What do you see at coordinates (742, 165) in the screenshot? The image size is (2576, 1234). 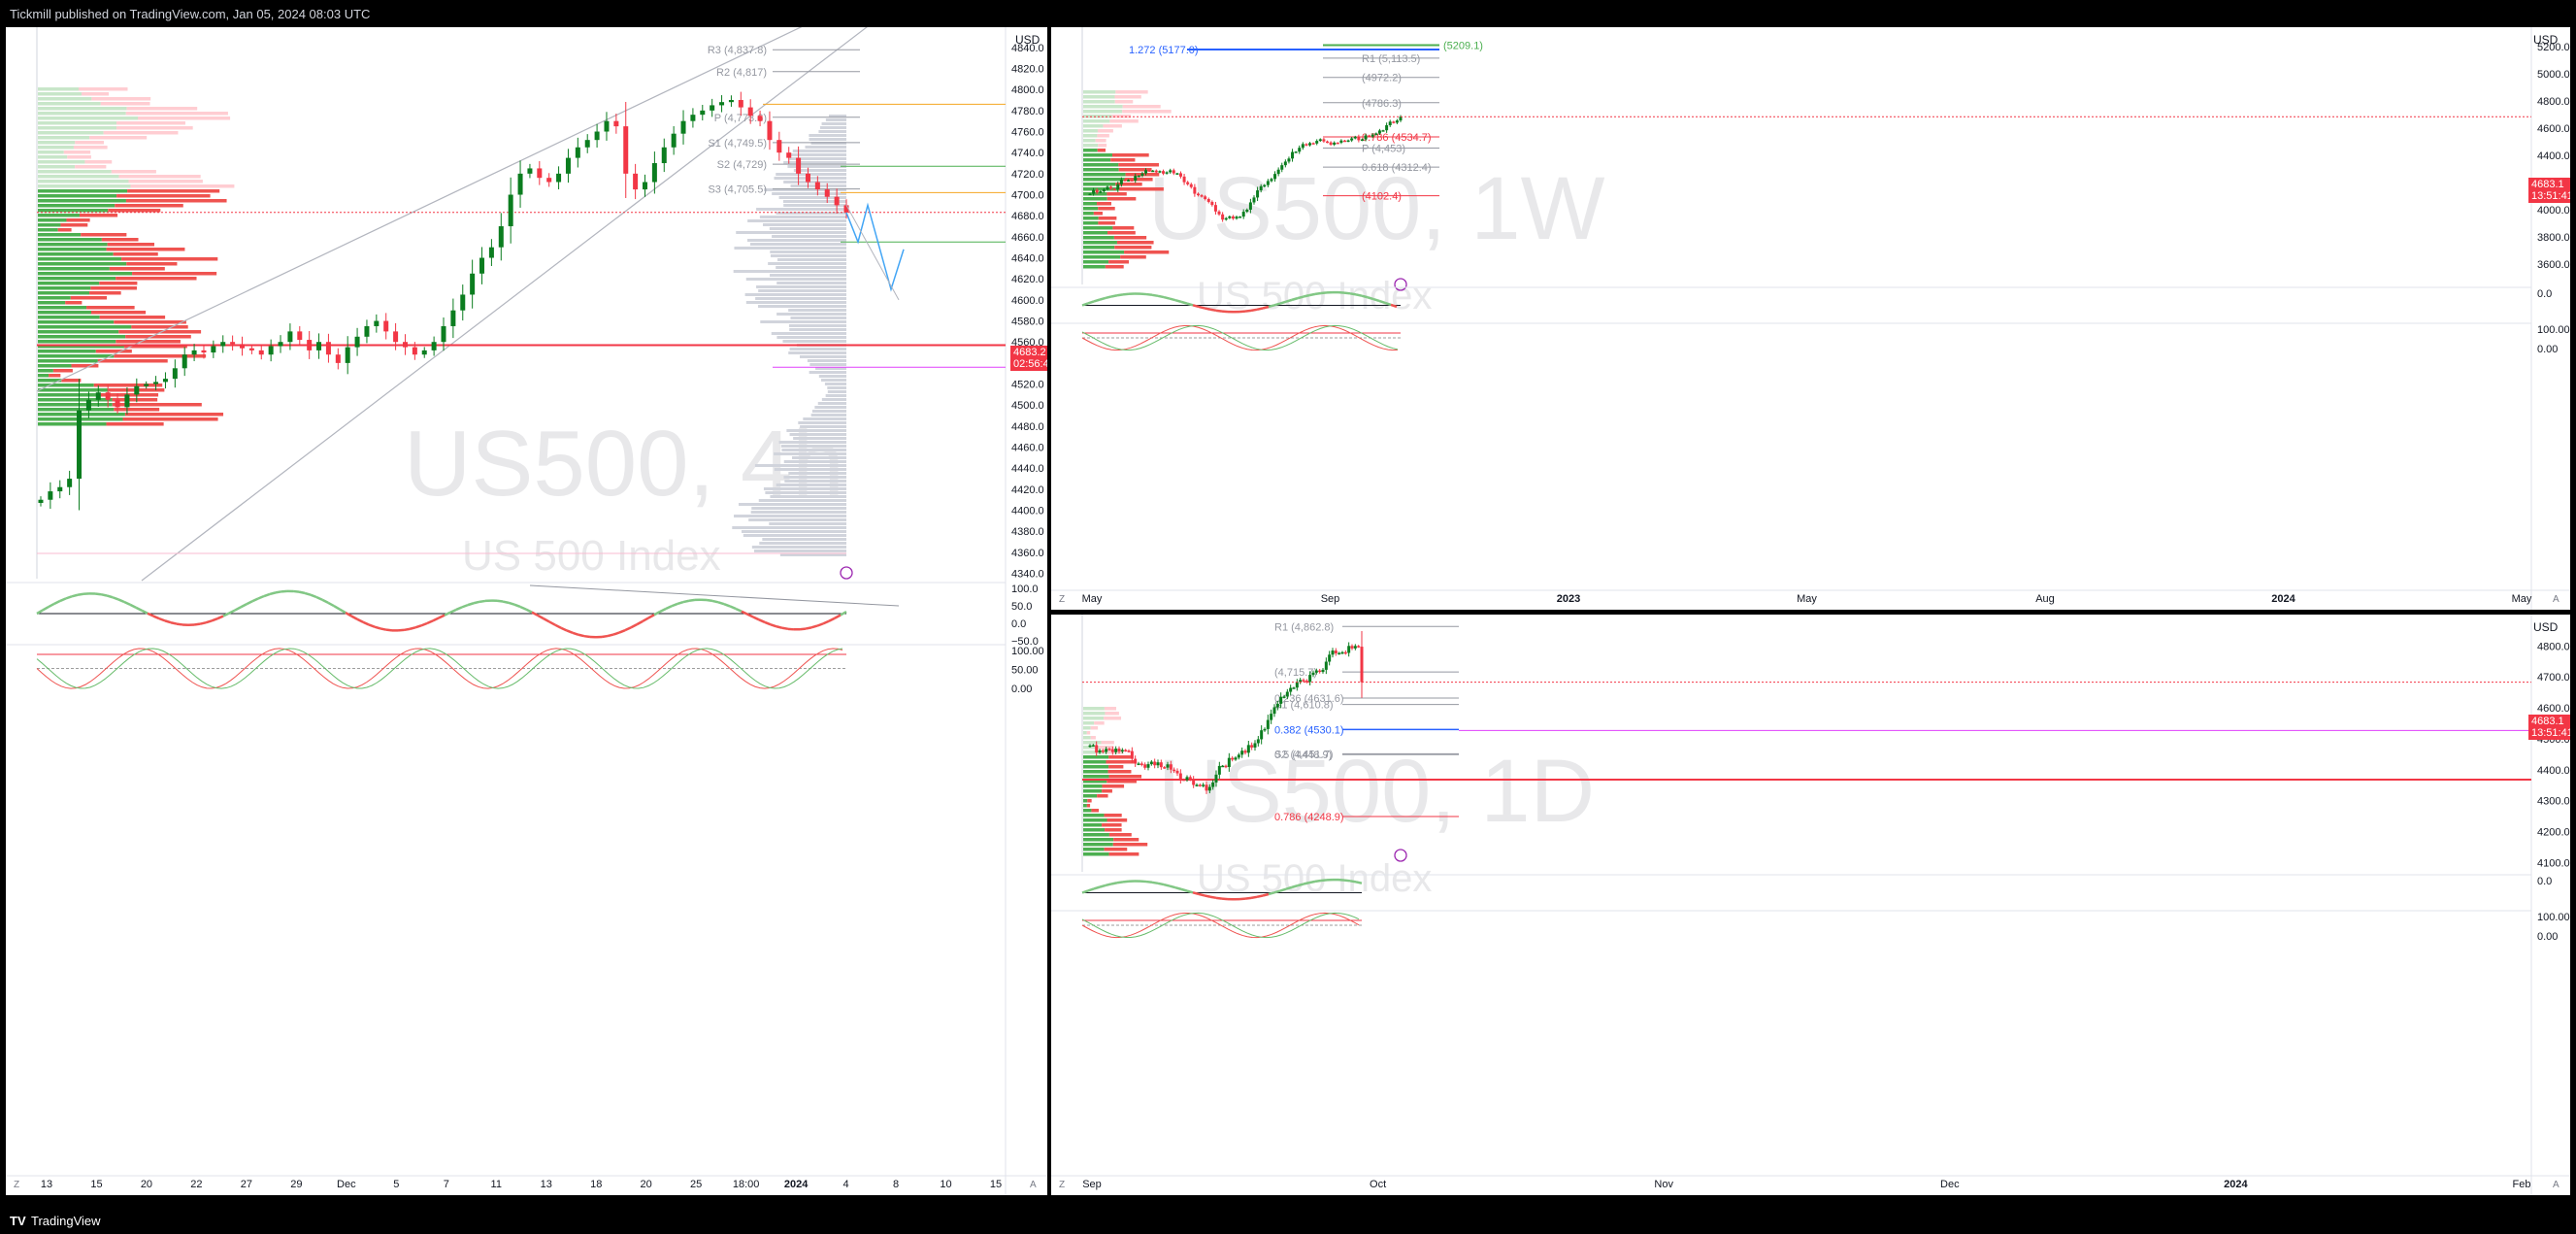 I see `pivot-label: S2 (4,729)` at bounding box center [742, 165].